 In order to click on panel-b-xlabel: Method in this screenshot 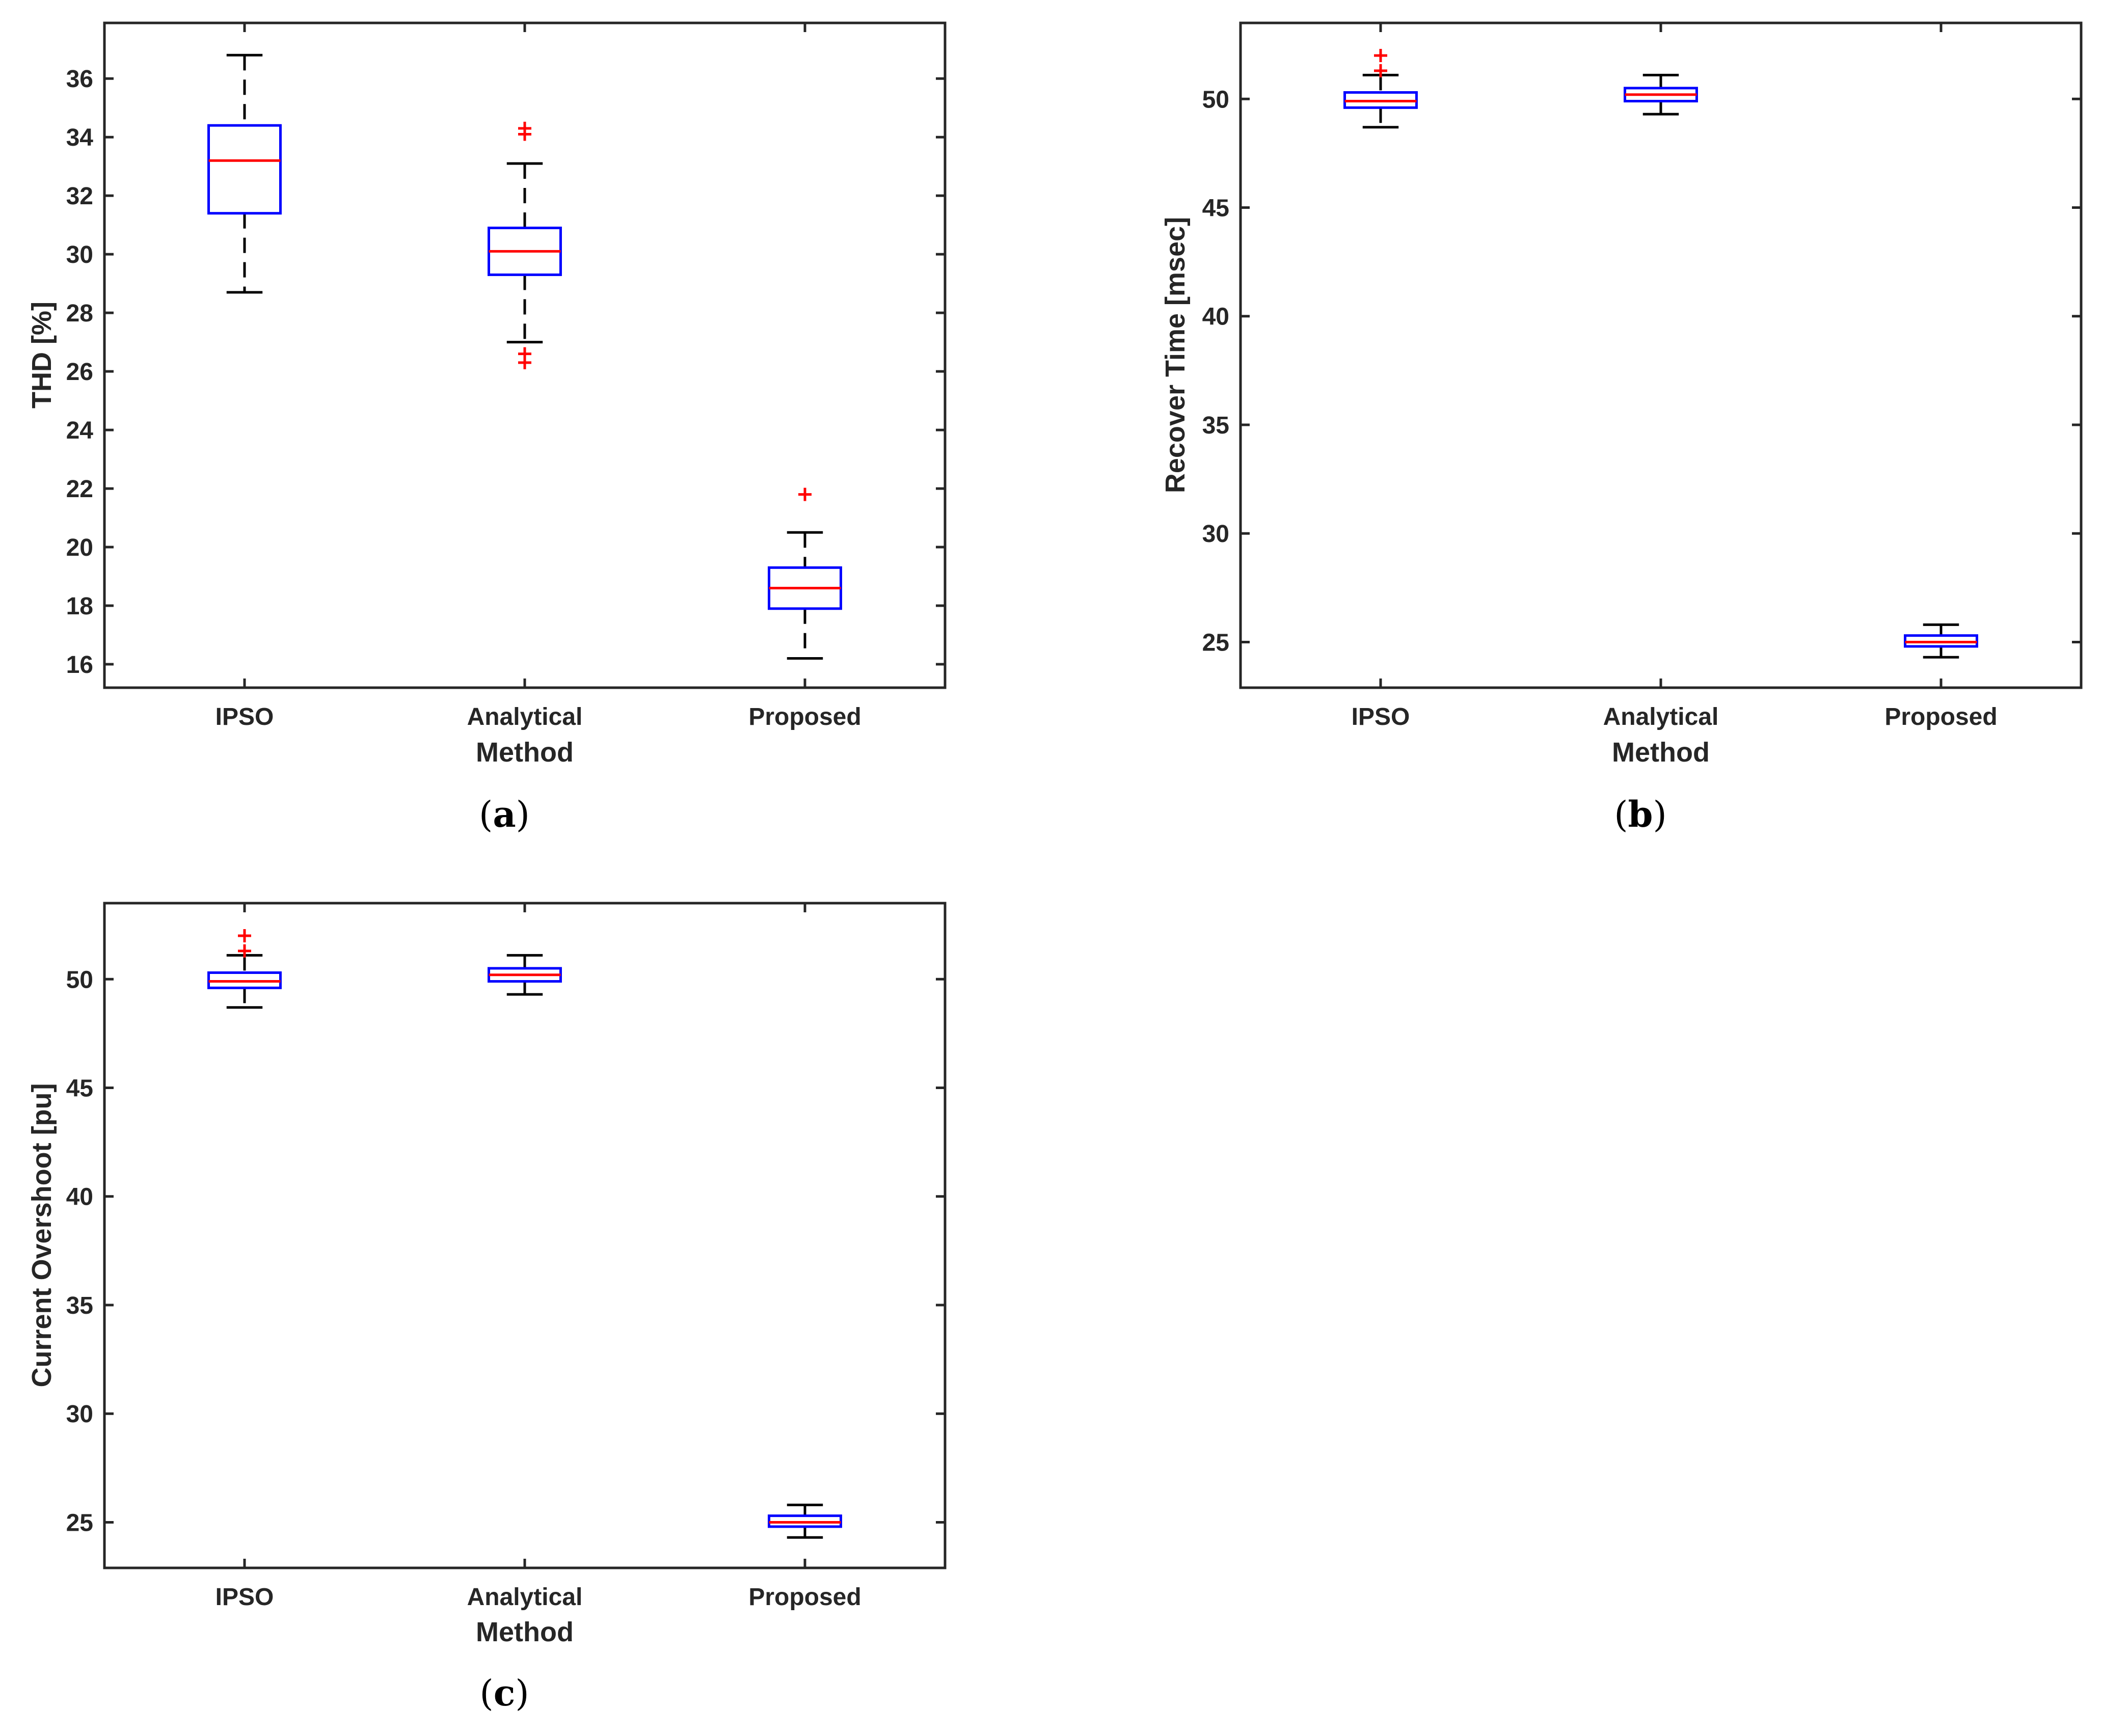, I will do `click(1661, 752)`.